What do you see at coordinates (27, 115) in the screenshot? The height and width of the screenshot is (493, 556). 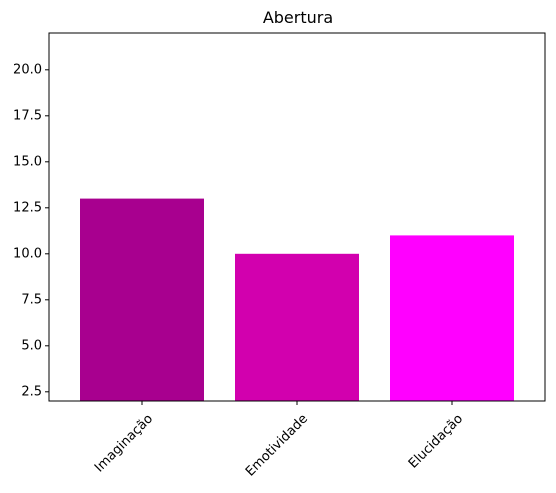 I see `y-tick-label: 17.5` at bounding box center [27, 115].